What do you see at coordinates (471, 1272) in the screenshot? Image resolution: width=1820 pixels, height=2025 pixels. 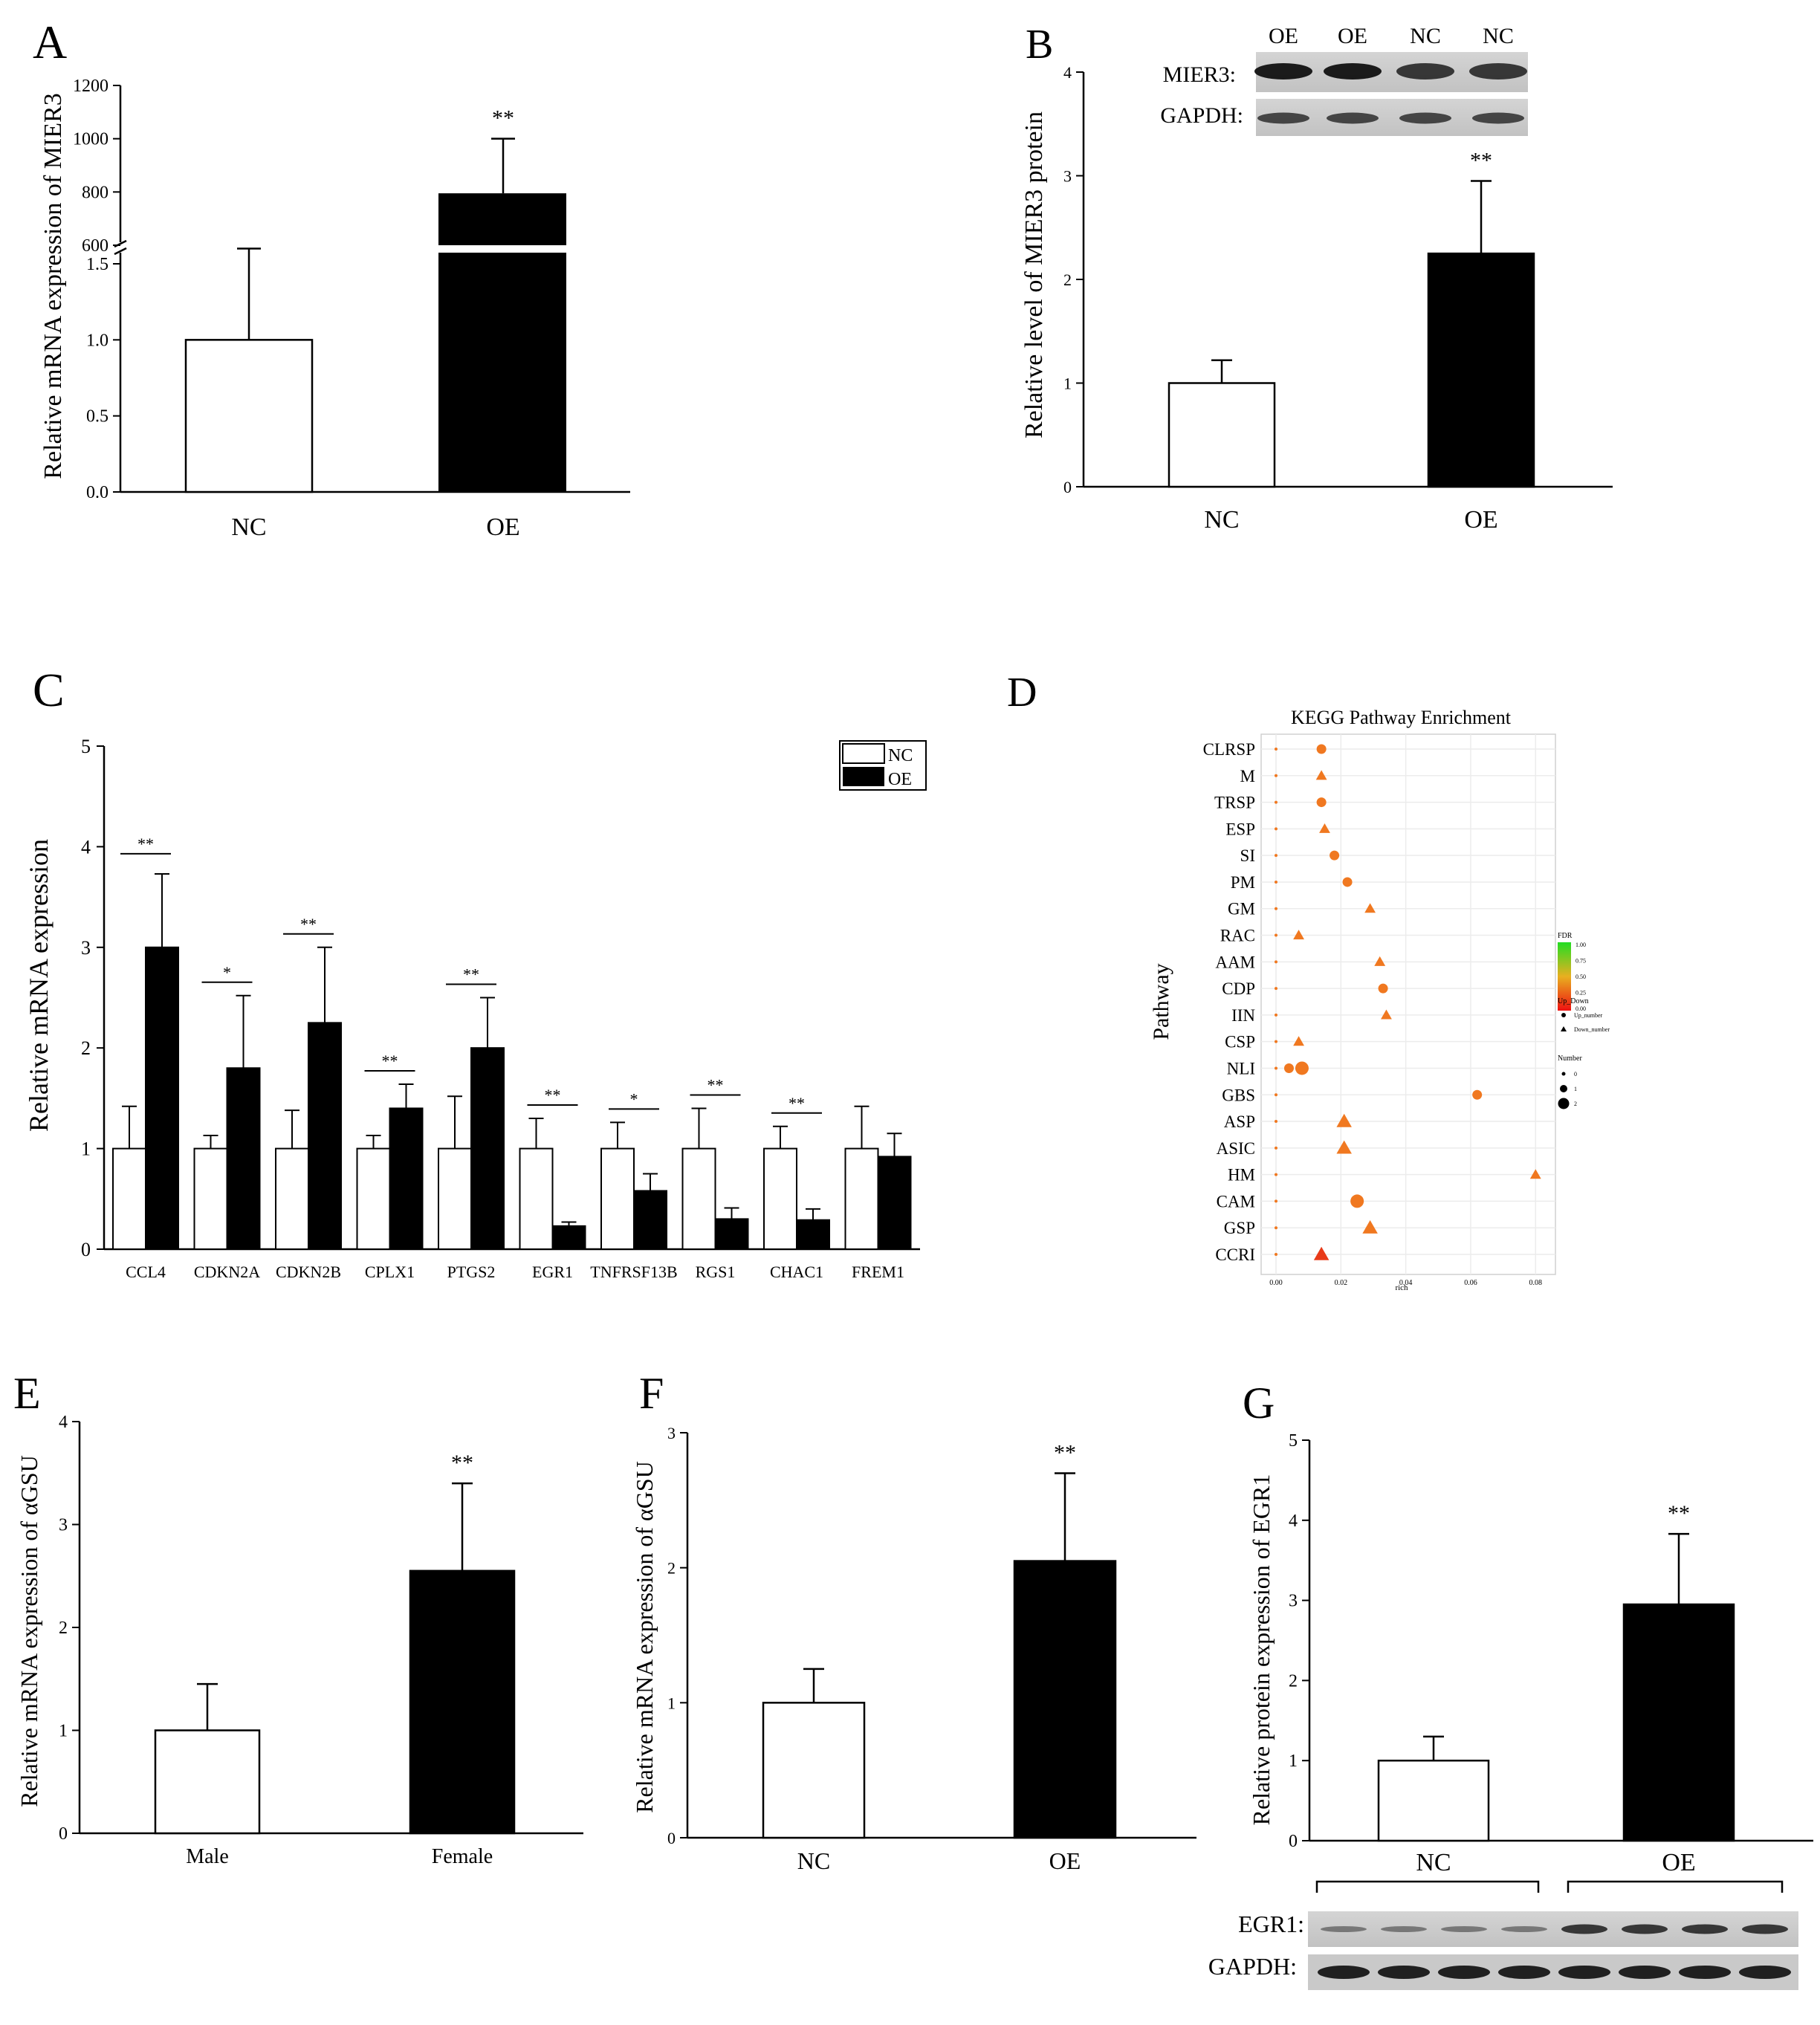 I see `x-tick-label: PTGS2` at bounding box center [471, 1272].